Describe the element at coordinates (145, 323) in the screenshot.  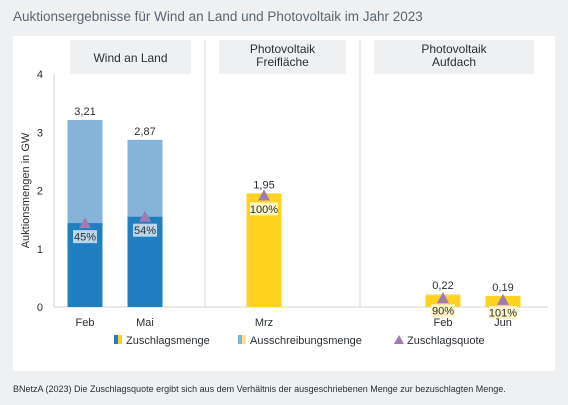
I see `x-tick-label: Mai` at that location.